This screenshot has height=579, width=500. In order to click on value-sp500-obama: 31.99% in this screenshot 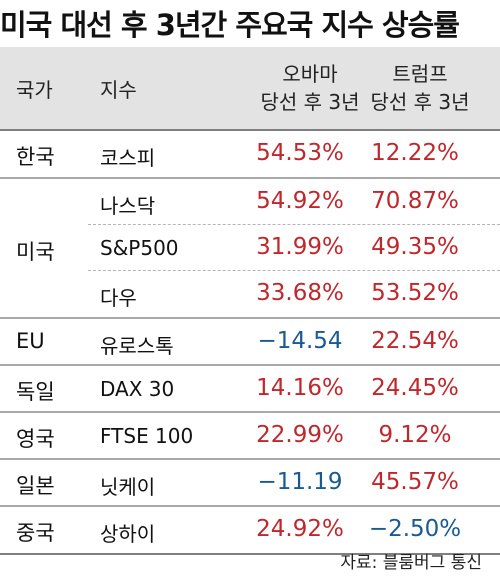, I will do `click(300, 247)`.